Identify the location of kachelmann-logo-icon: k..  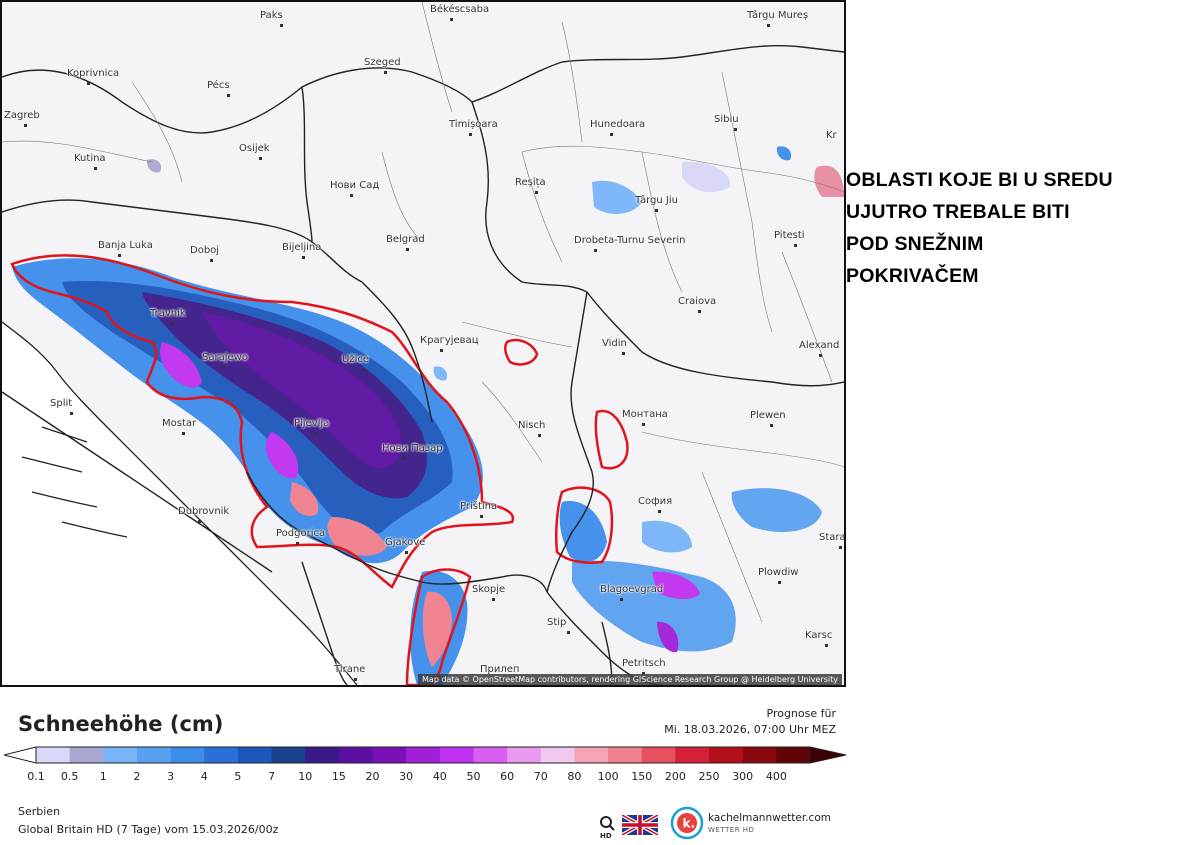
(687, 823).